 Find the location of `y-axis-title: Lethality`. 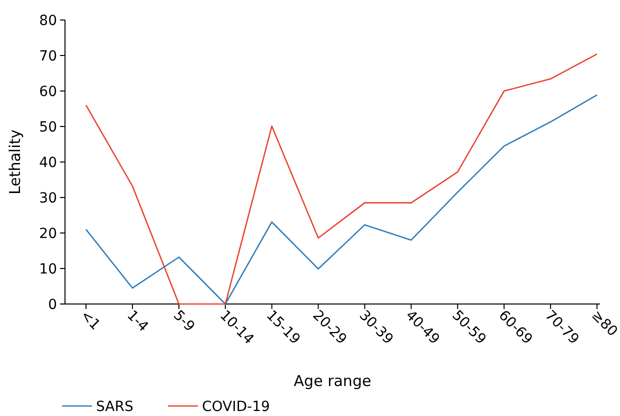

y-axis-title: Lethality is located at coordinates (15, 161).